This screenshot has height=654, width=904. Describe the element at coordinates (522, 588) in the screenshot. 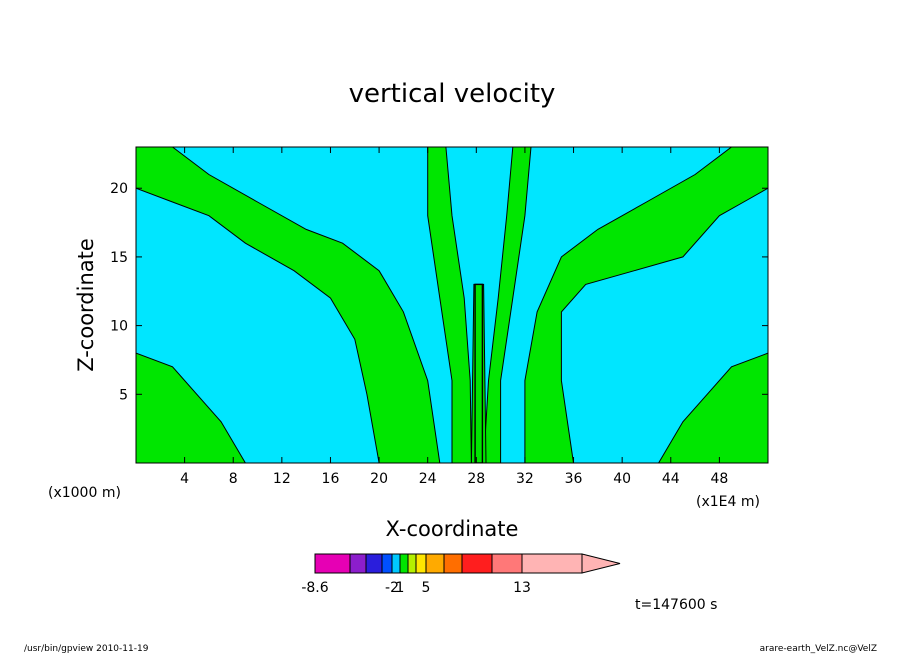

I see `colorbar-label: 13` at that location.